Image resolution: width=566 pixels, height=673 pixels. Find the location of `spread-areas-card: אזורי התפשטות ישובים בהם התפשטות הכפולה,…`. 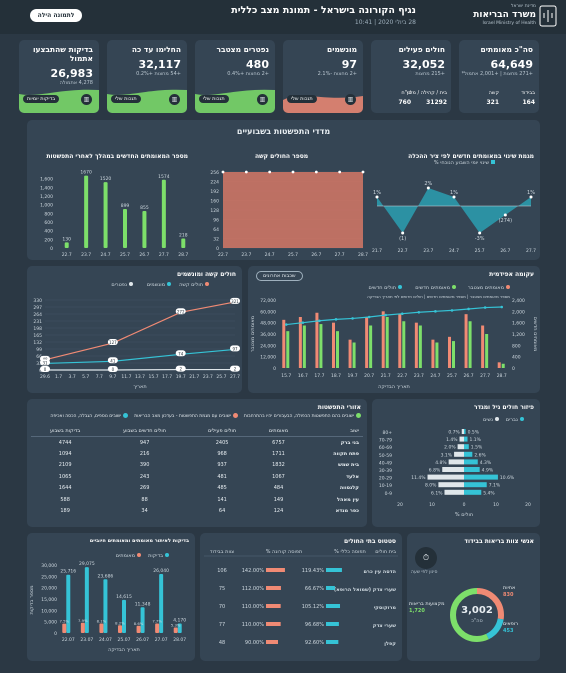

spread-areas-card: אזורי התפשטות ישובים בהם התפשטות הכפולה,… is located at coordinates (197, 463).